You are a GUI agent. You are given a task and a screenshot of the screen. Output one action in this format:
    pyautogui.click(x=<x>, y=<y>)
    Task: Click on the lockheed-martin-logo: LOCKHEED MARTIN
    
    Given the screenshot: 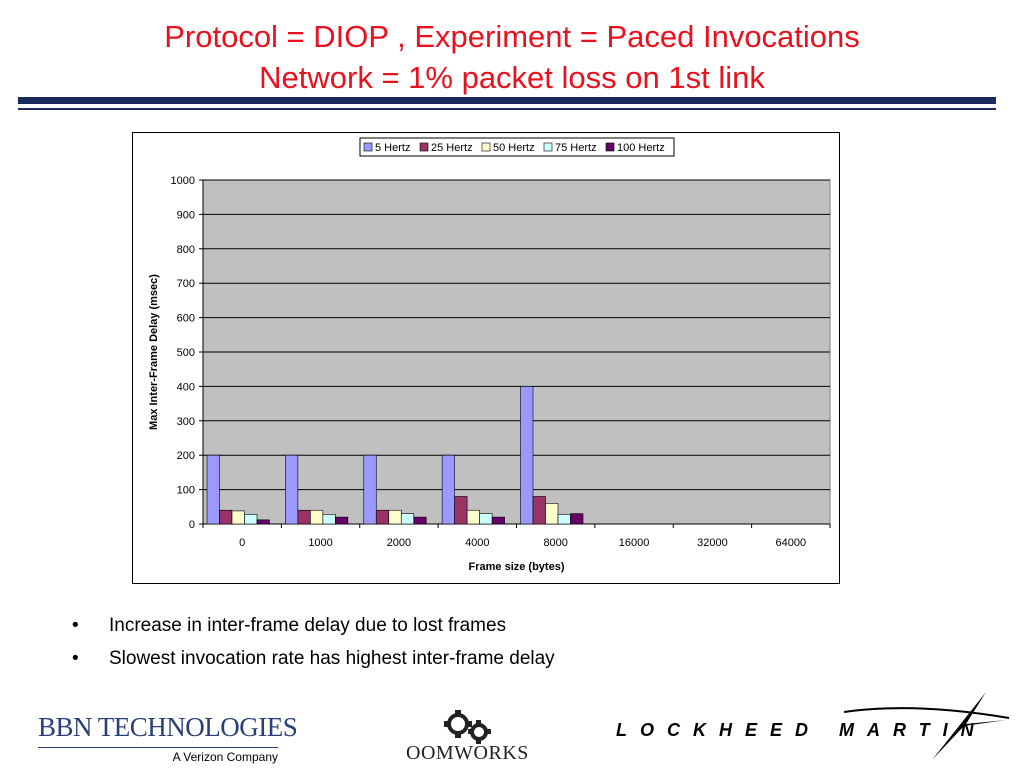 What is the action you would take?
    pyautogui.click(x=814, y=727)
    